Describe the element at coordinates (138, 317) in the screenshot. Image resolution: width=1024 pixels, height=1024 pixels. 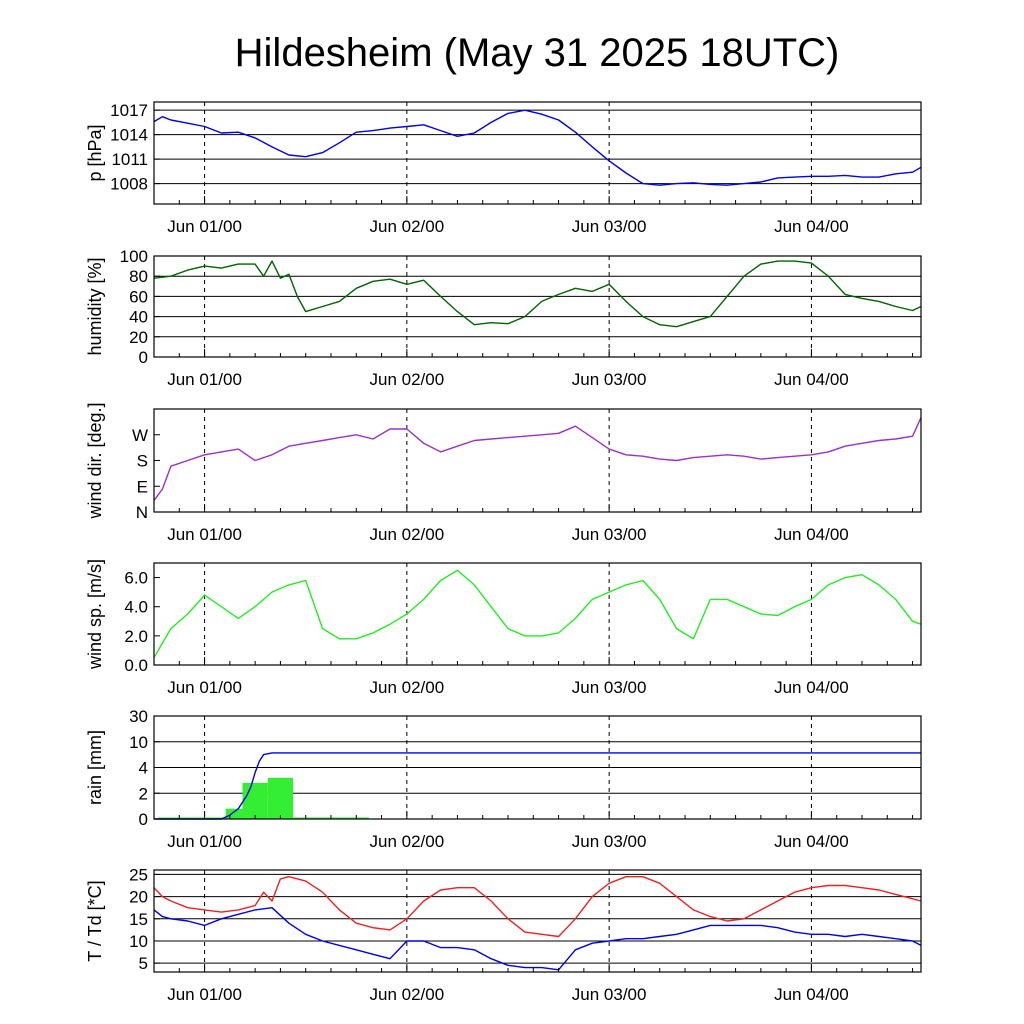
I see `humidity-y-tick-label: 40` at that location.